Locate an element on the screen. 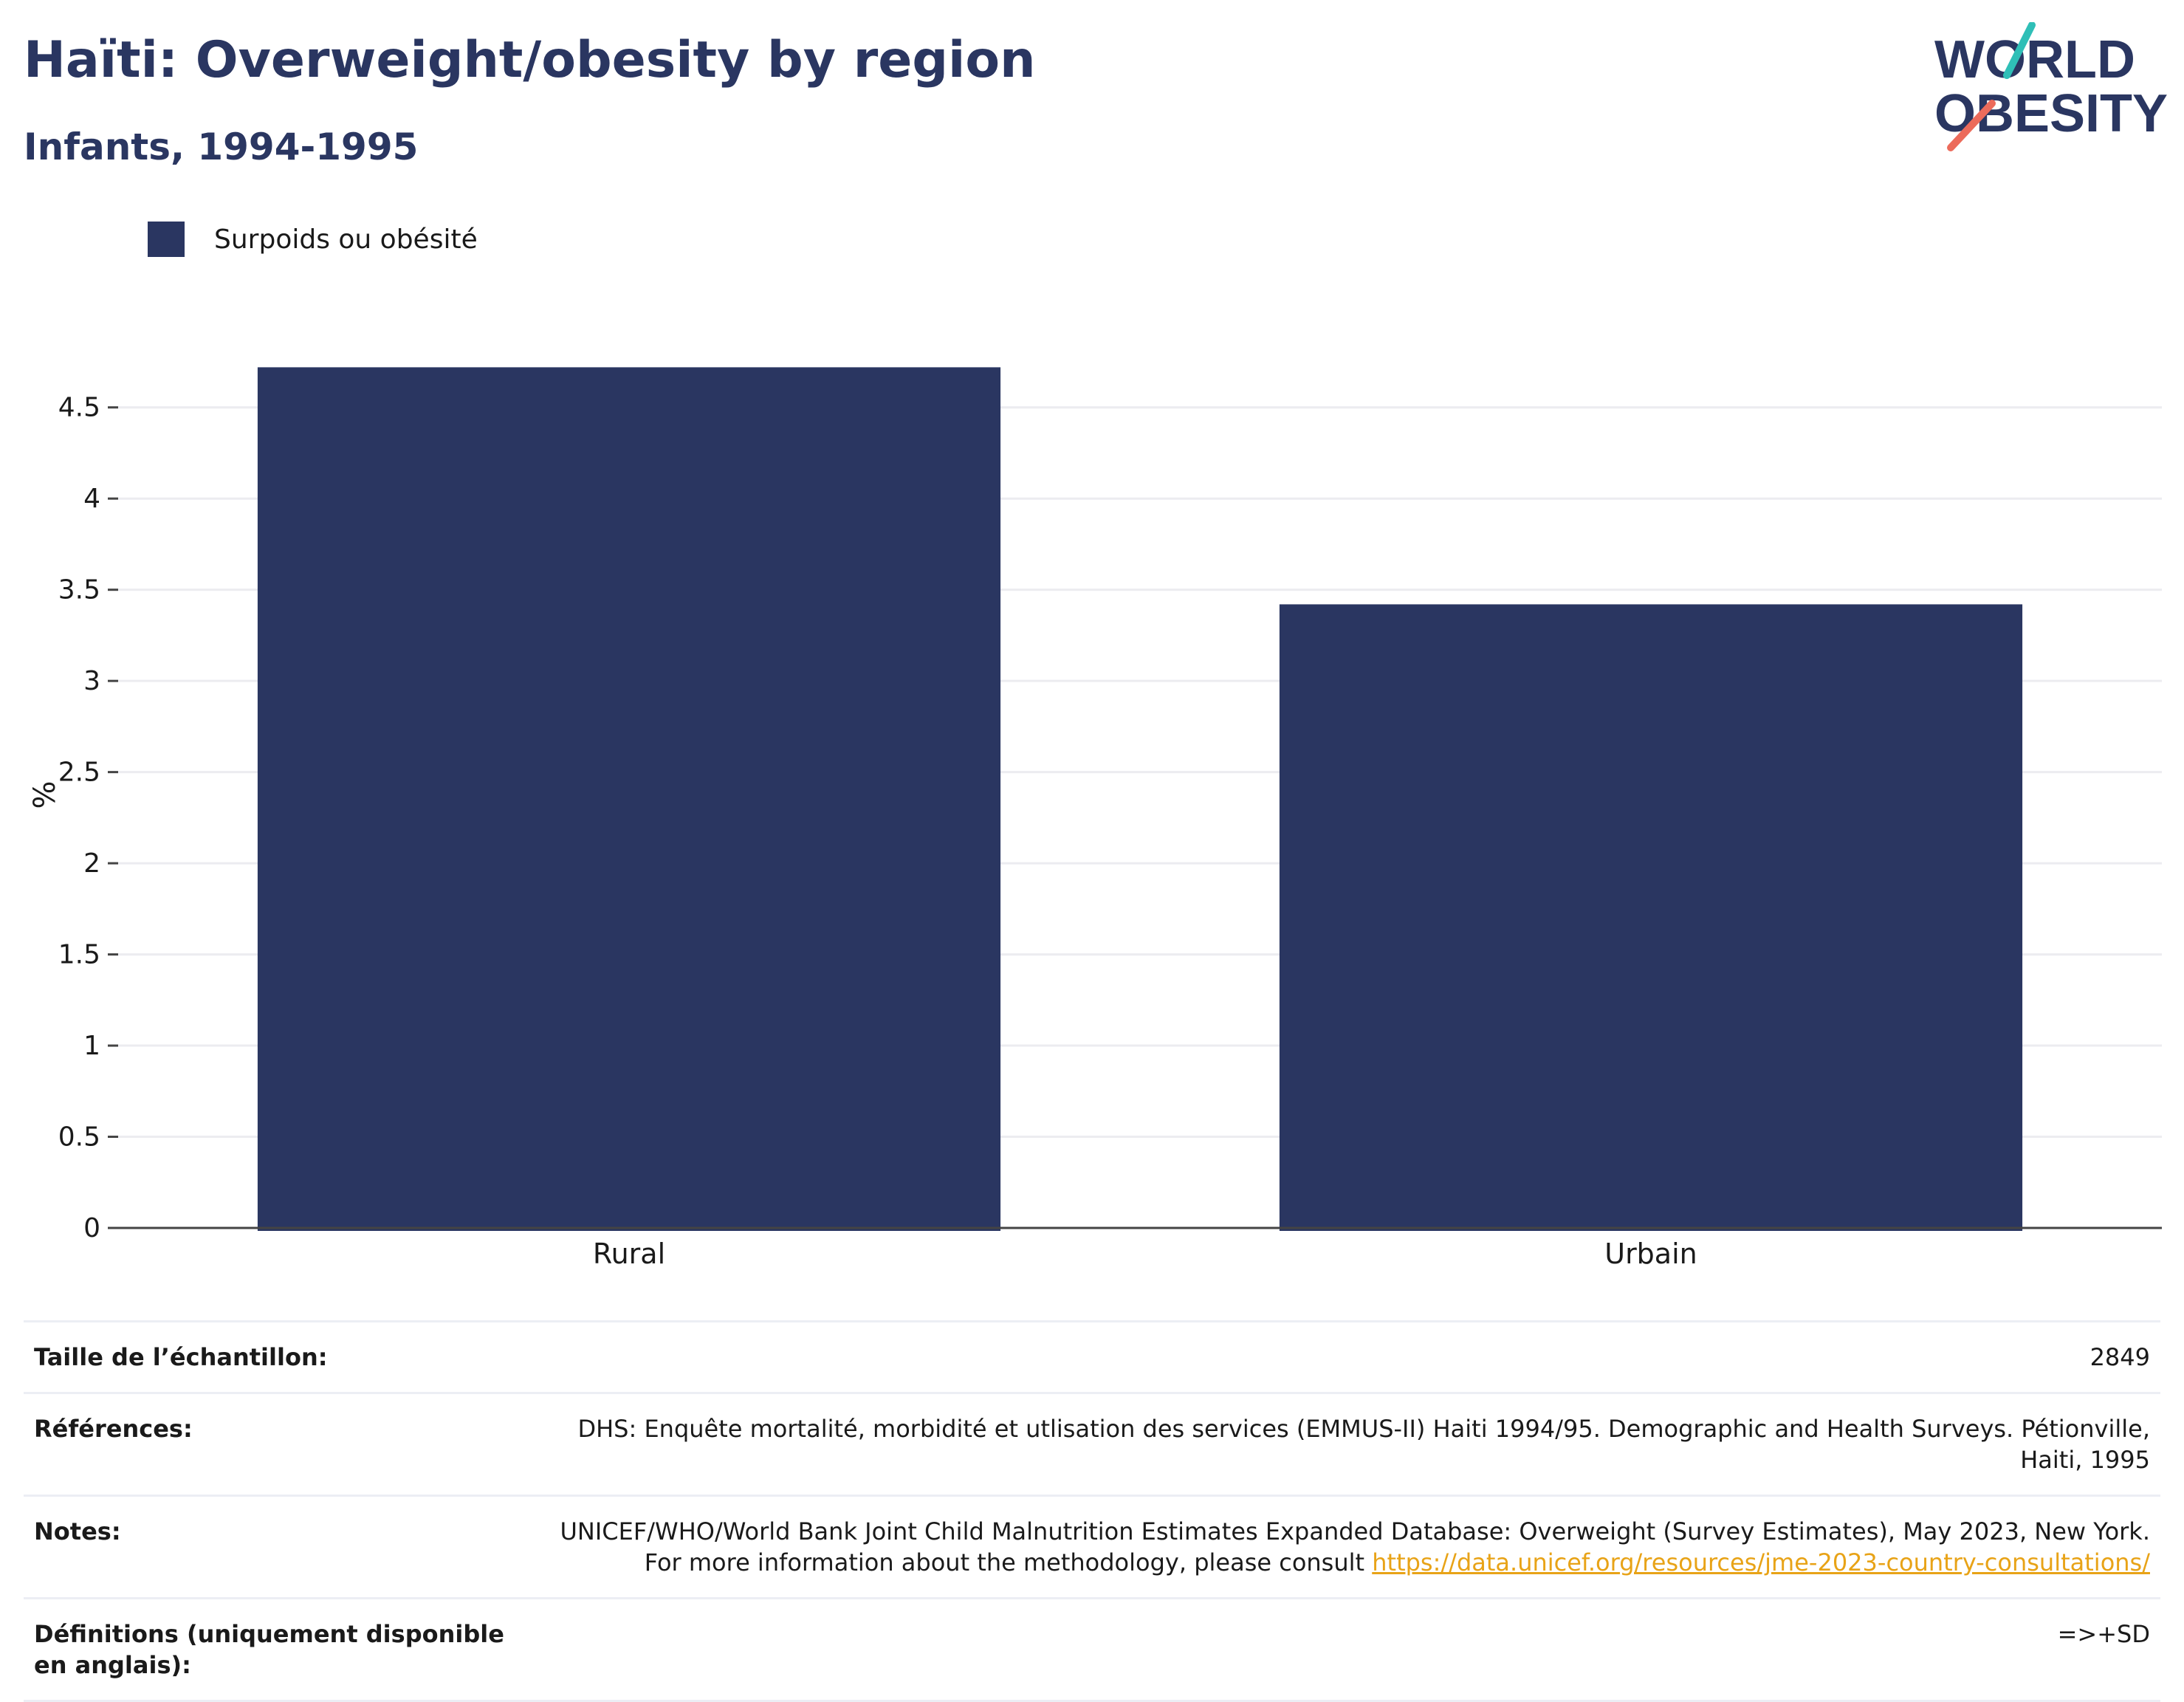 This screenshot has height=1702, width=2184. y-tick-label: 2 is located at coordinates (92, 863).